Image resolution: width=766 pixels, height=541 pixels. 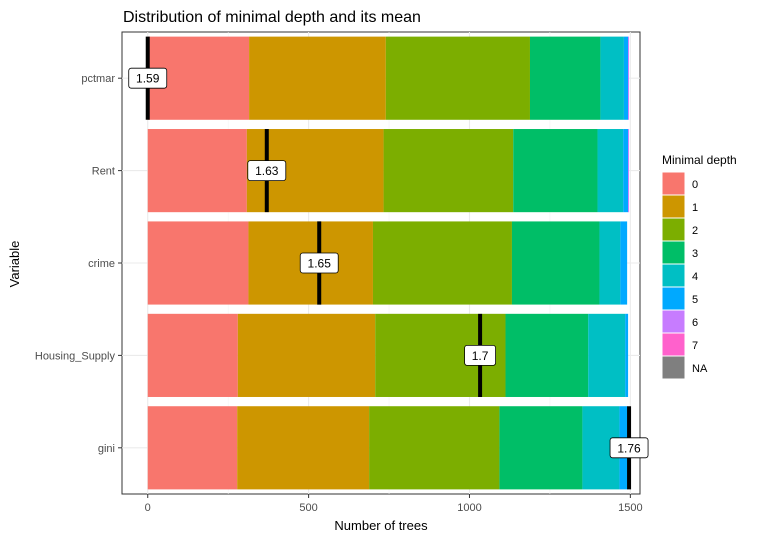 What do you see at coordinates (695, 231) in the screenshot?
I see `legend-label: 2` at bounding box center [695, 231].